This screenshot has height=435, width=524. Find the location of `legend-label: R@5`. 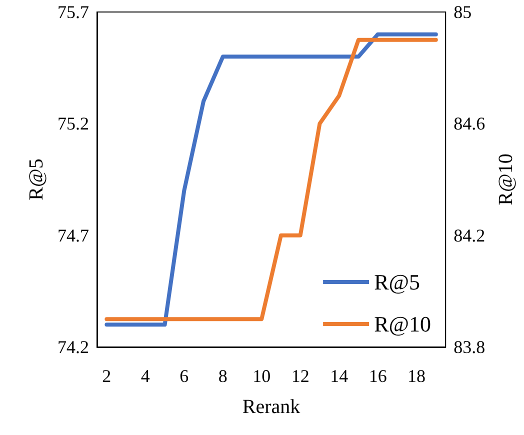

legend-label: R@5 is located at coordinates (397, 282).